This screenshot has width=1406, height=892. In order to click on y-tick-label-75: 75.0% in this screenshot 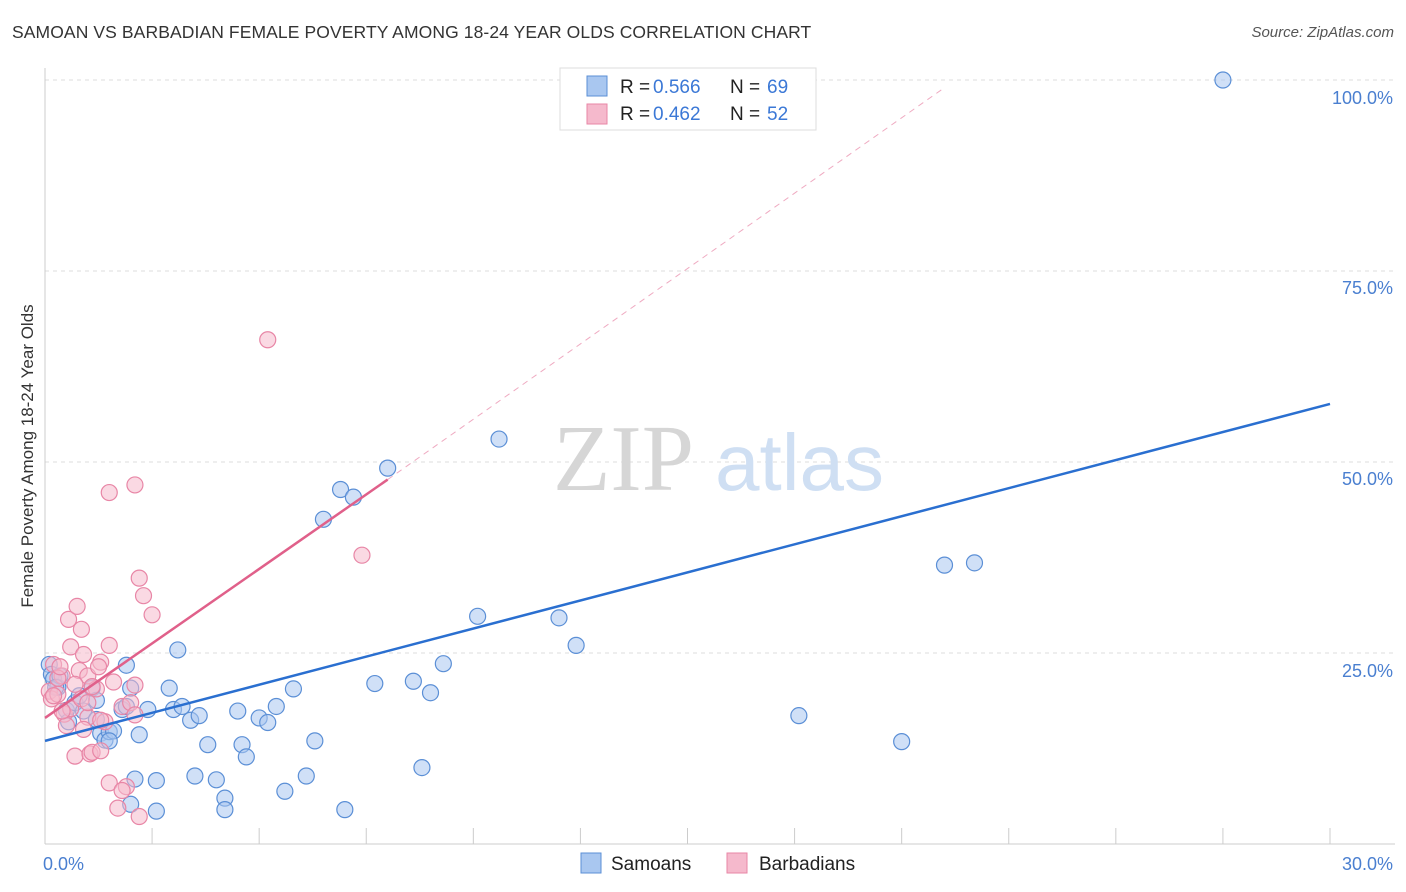, I will do `click(1367, 288)`.